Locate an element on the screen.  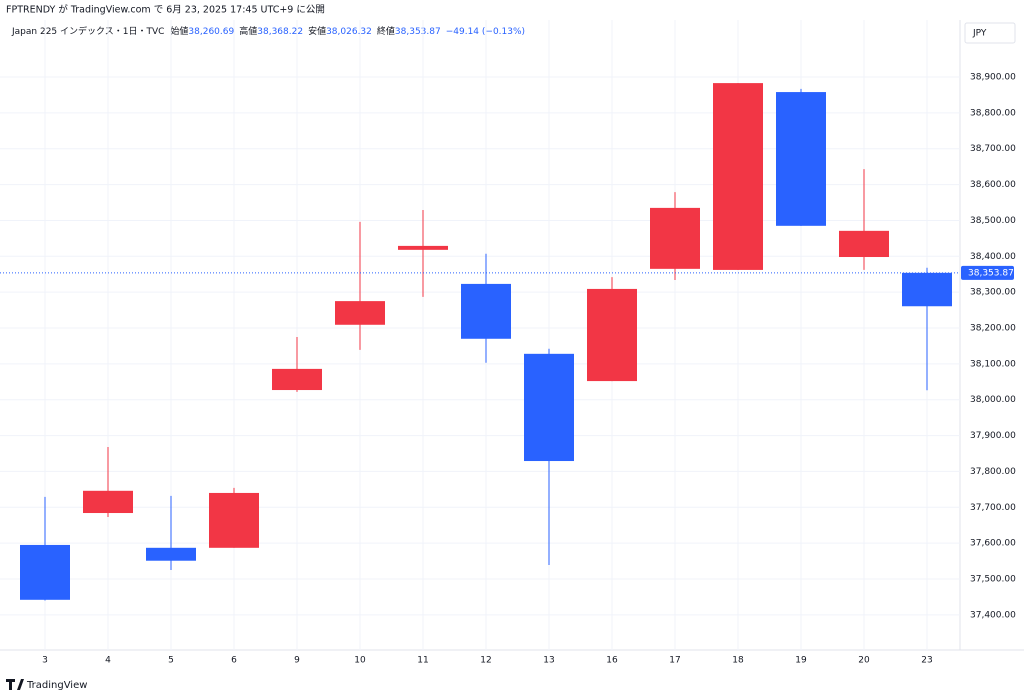
x-tick-label: 10 is located at coordinates (360, 661).